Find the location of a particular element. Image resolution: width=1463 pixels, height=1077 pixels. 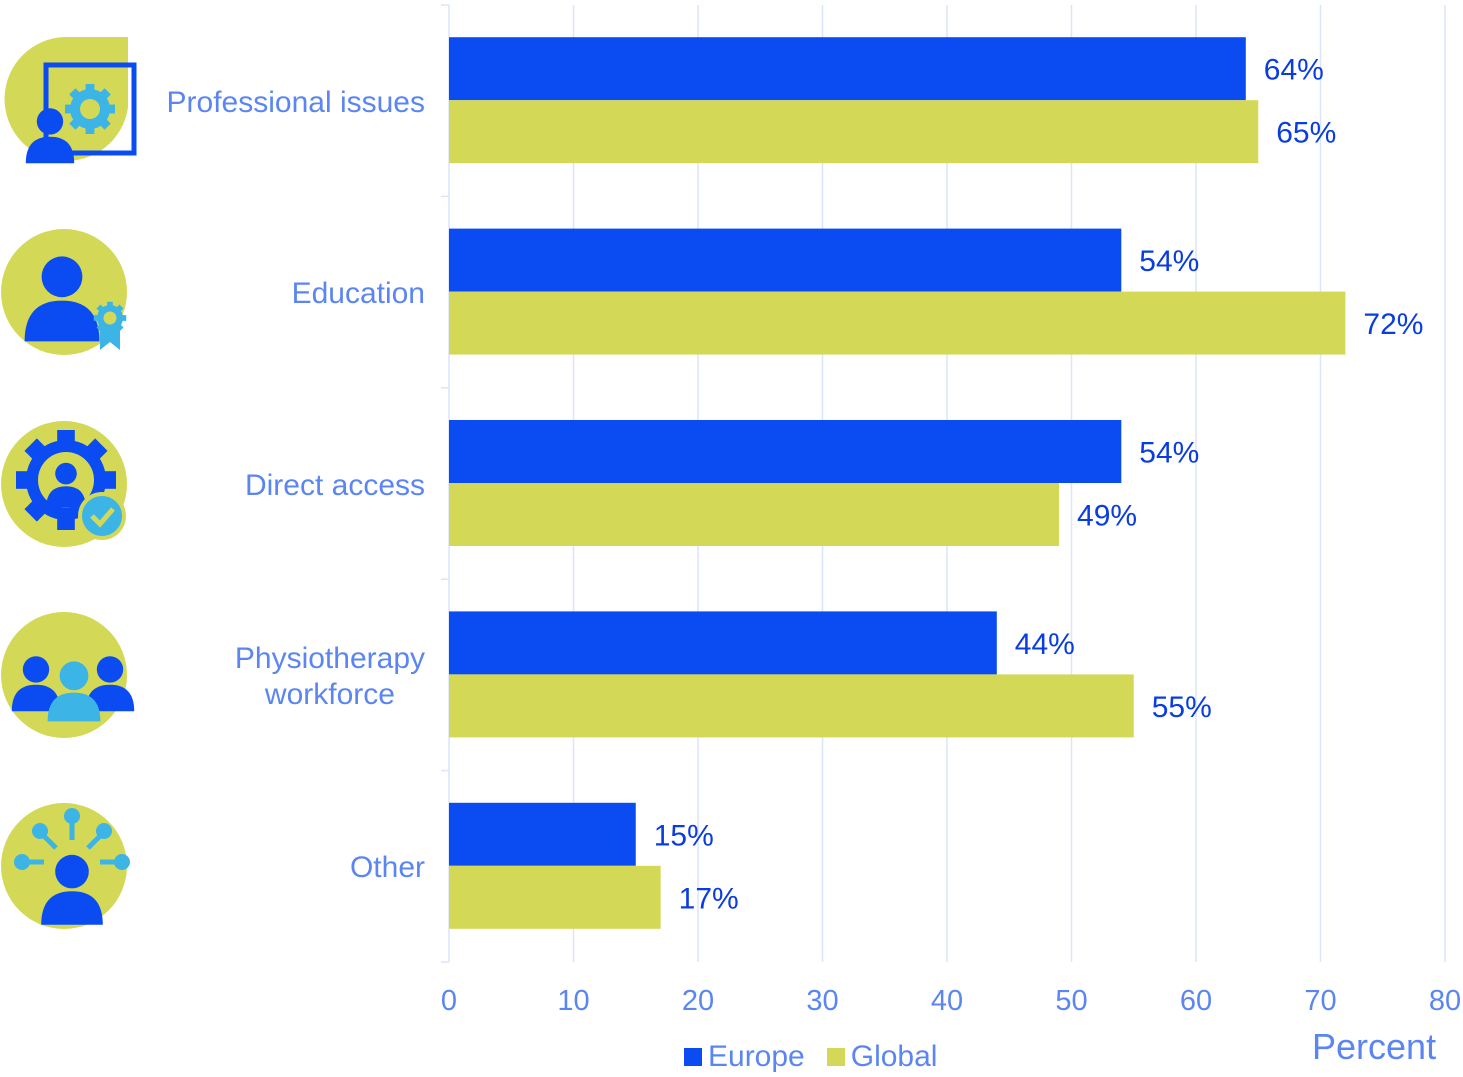

category-label: Professional issues is located at coordinates (296, 103).